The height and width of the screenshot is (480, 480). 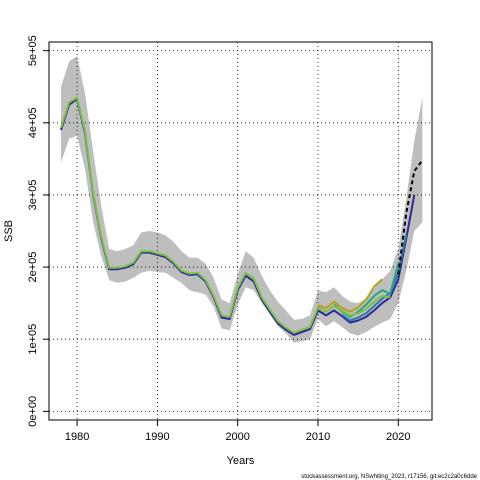 What do you see at coordinates (318, 437) in the screenshot?
I see `x-tick-label: 2010` at bounding box center [318, 437].